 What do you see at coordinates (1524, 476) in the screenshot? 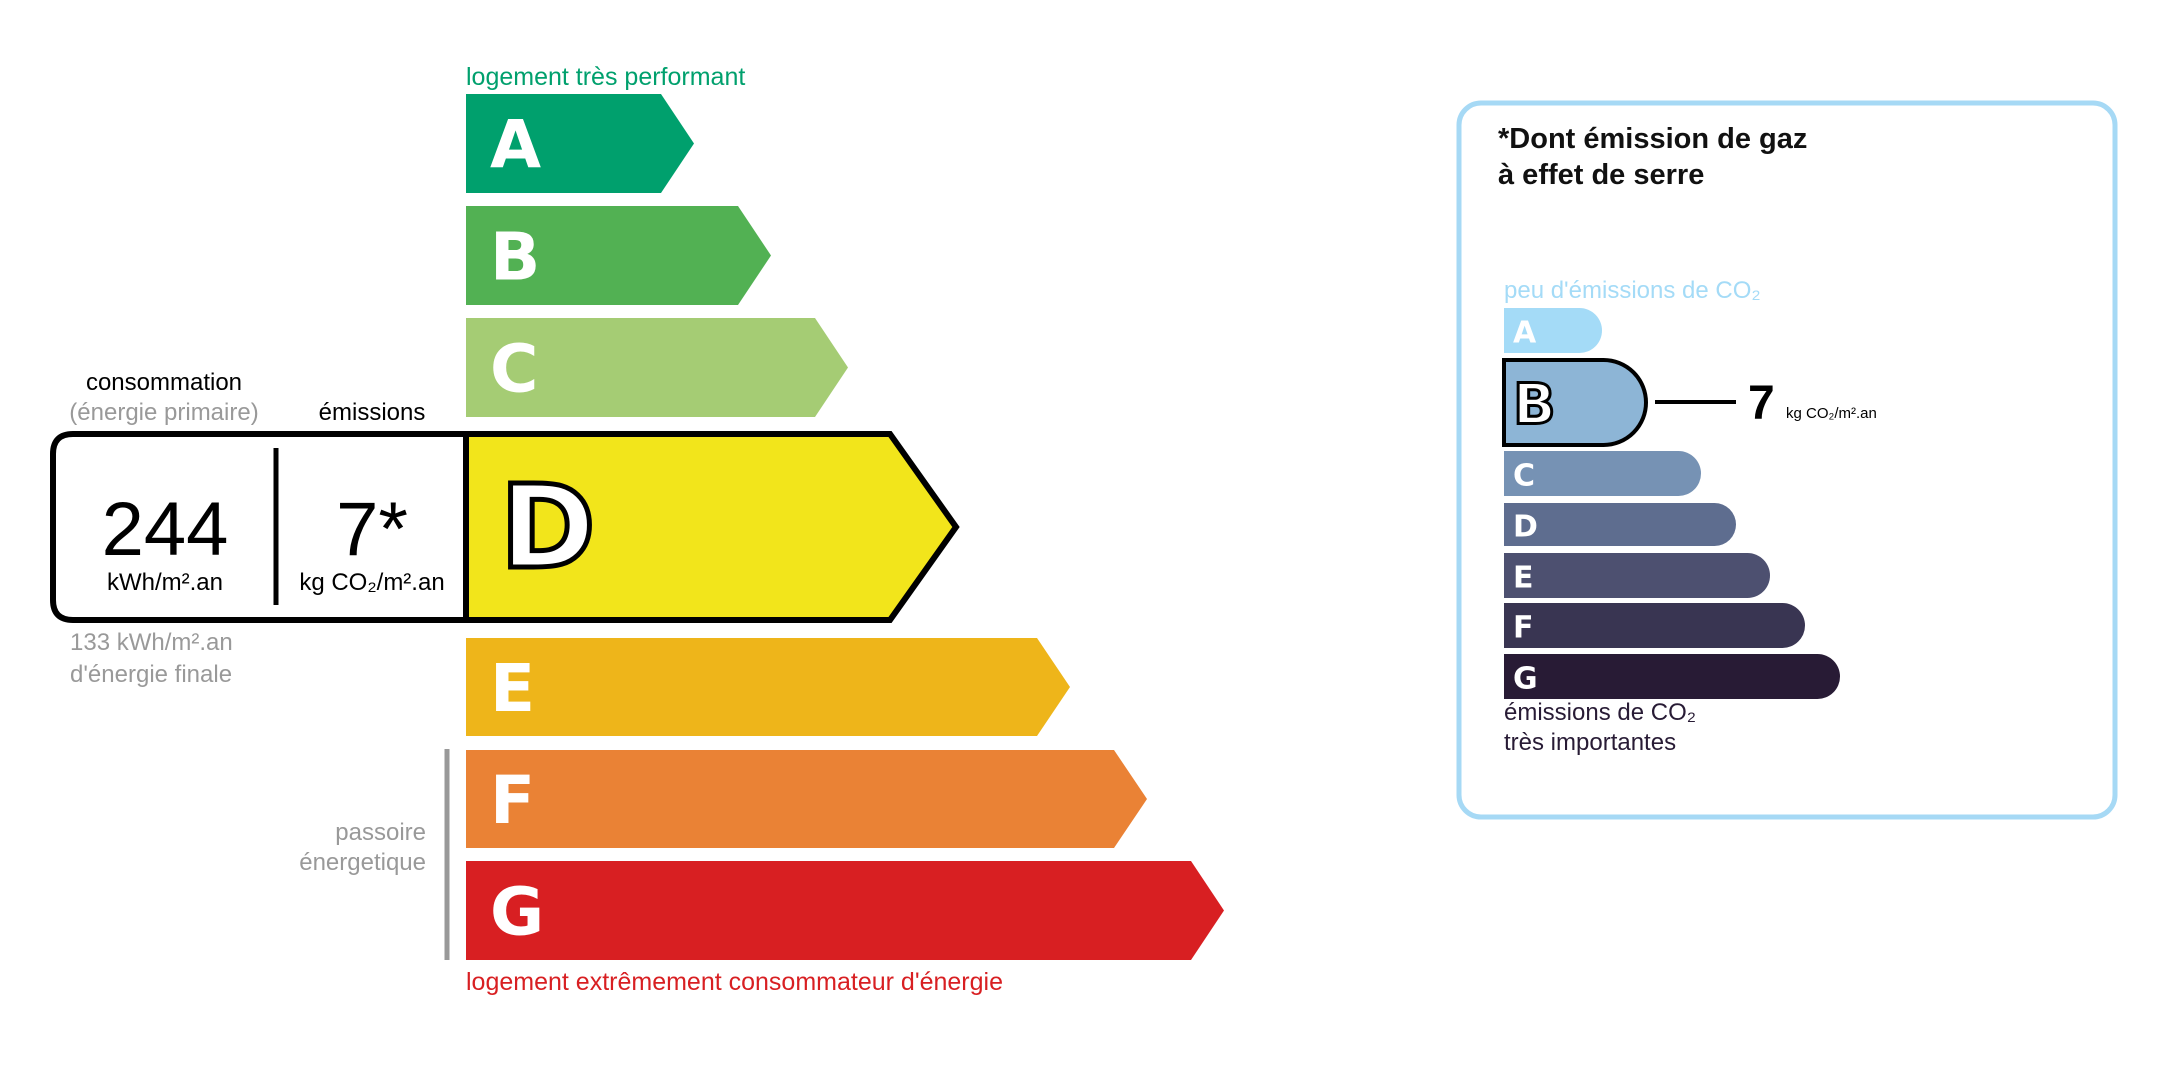
I see `ghg-letter: C` at bounding box center [1524, 476].